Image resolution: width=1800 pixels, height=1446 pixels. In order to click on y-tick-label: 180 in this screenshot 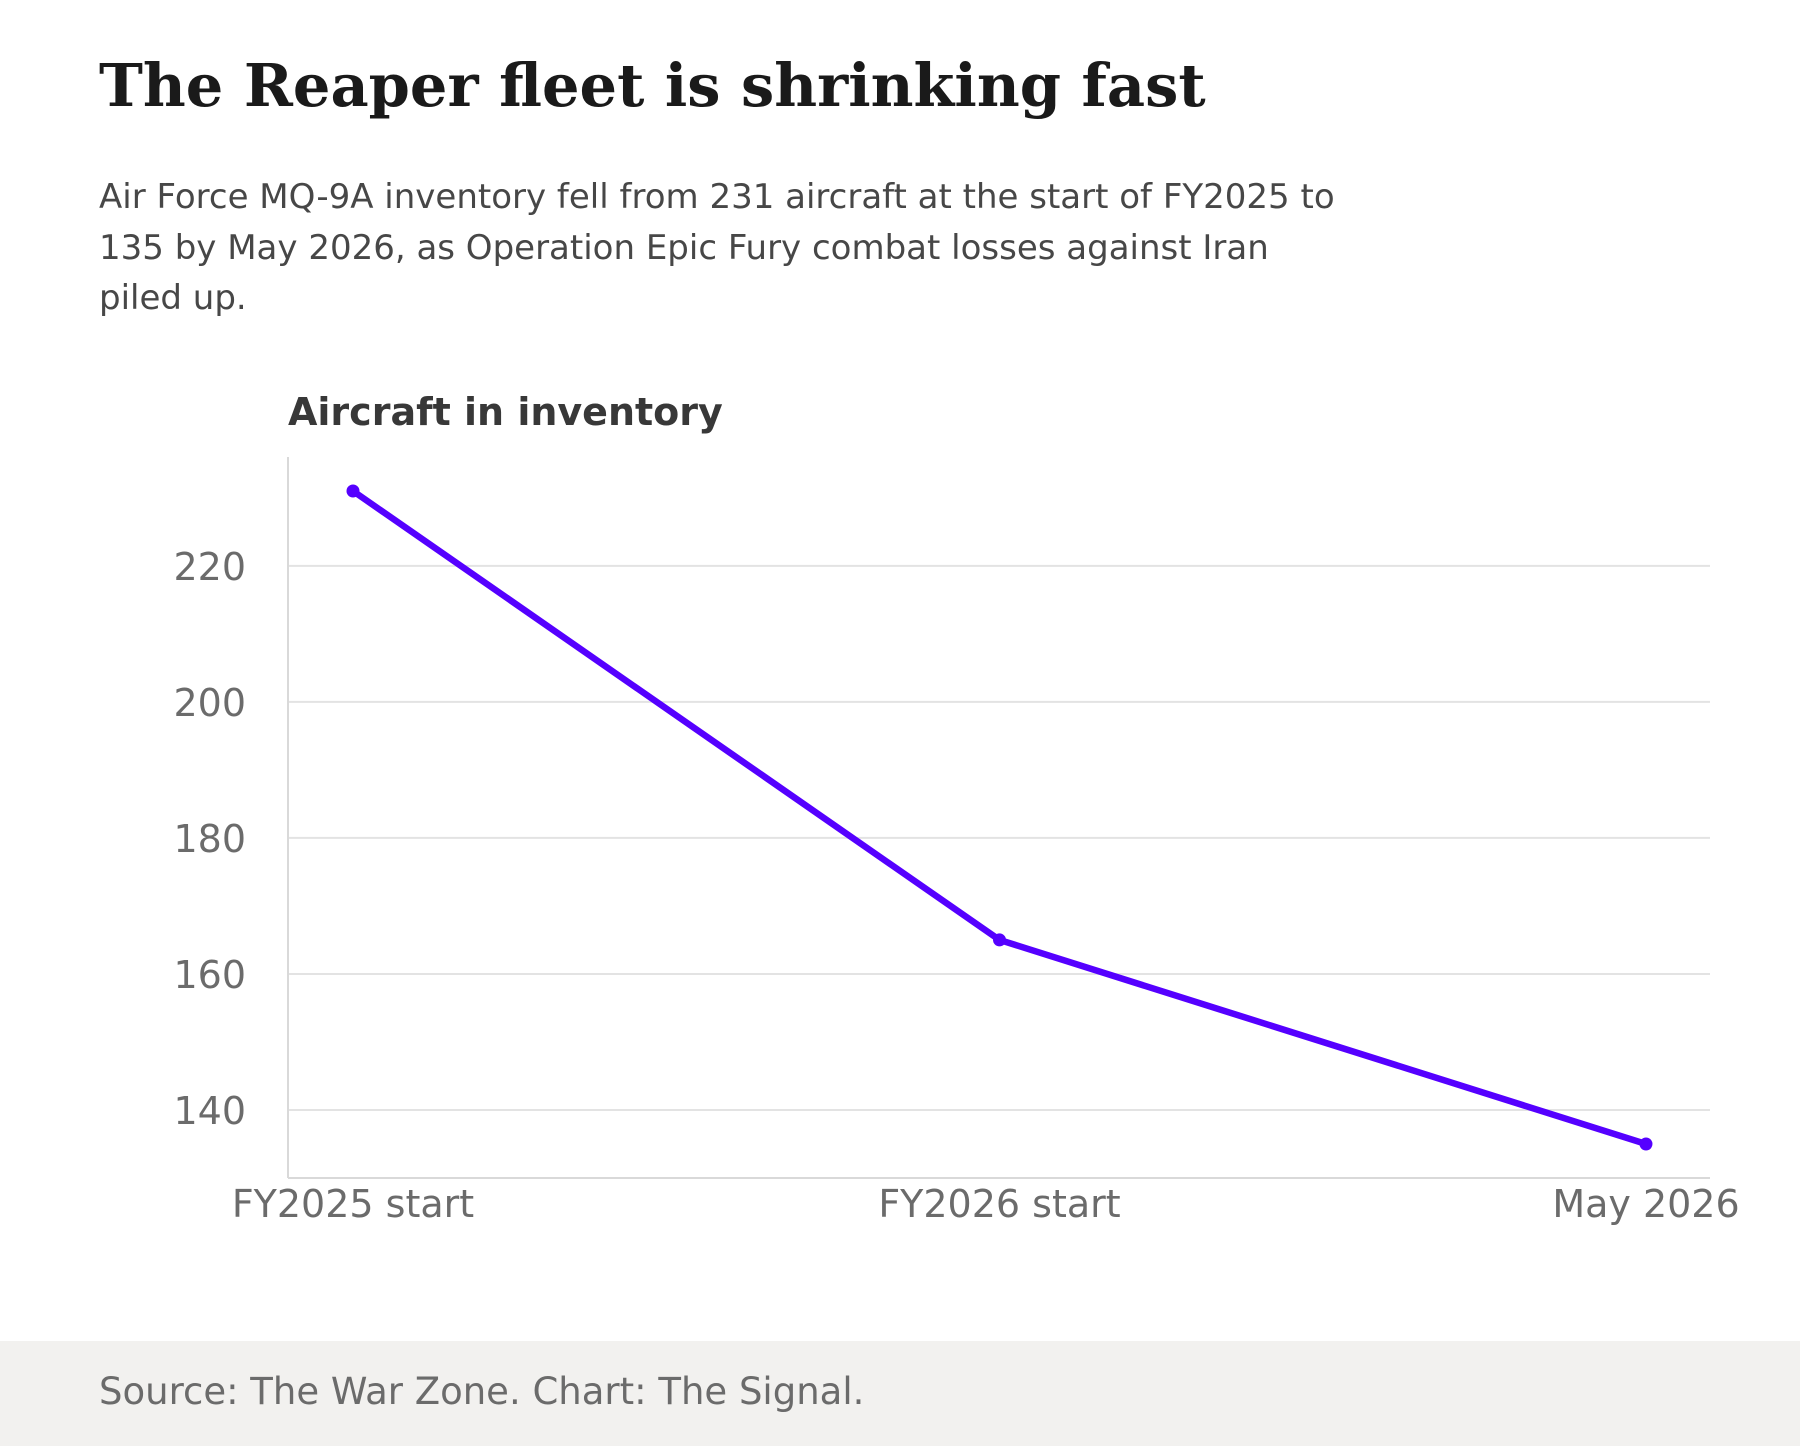, I will do `click(209, 839)`.